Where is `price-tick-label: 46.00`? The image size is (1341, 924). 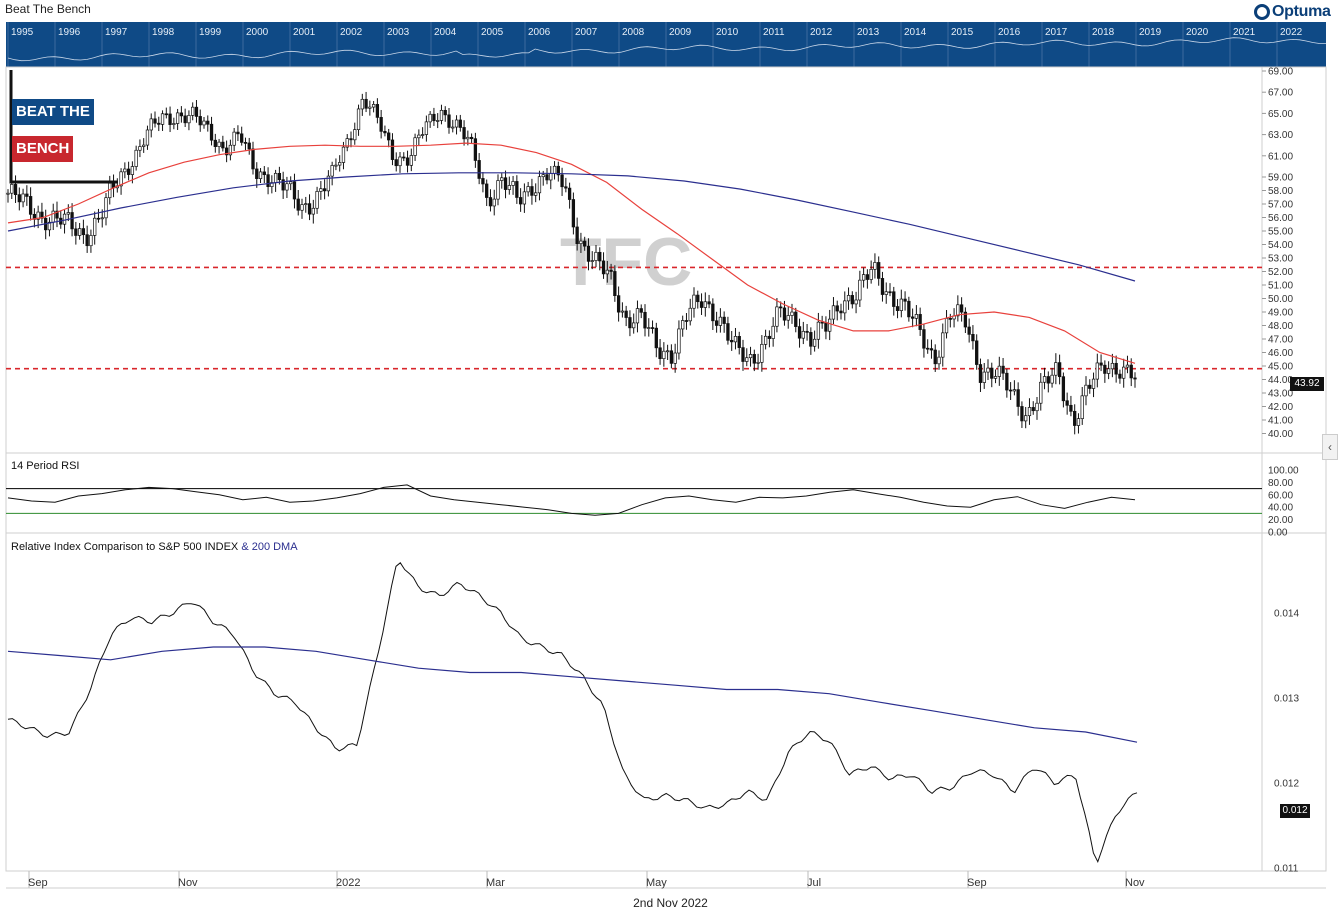
price-tick-label: 46.00 is located at coordinates (1280, 353).